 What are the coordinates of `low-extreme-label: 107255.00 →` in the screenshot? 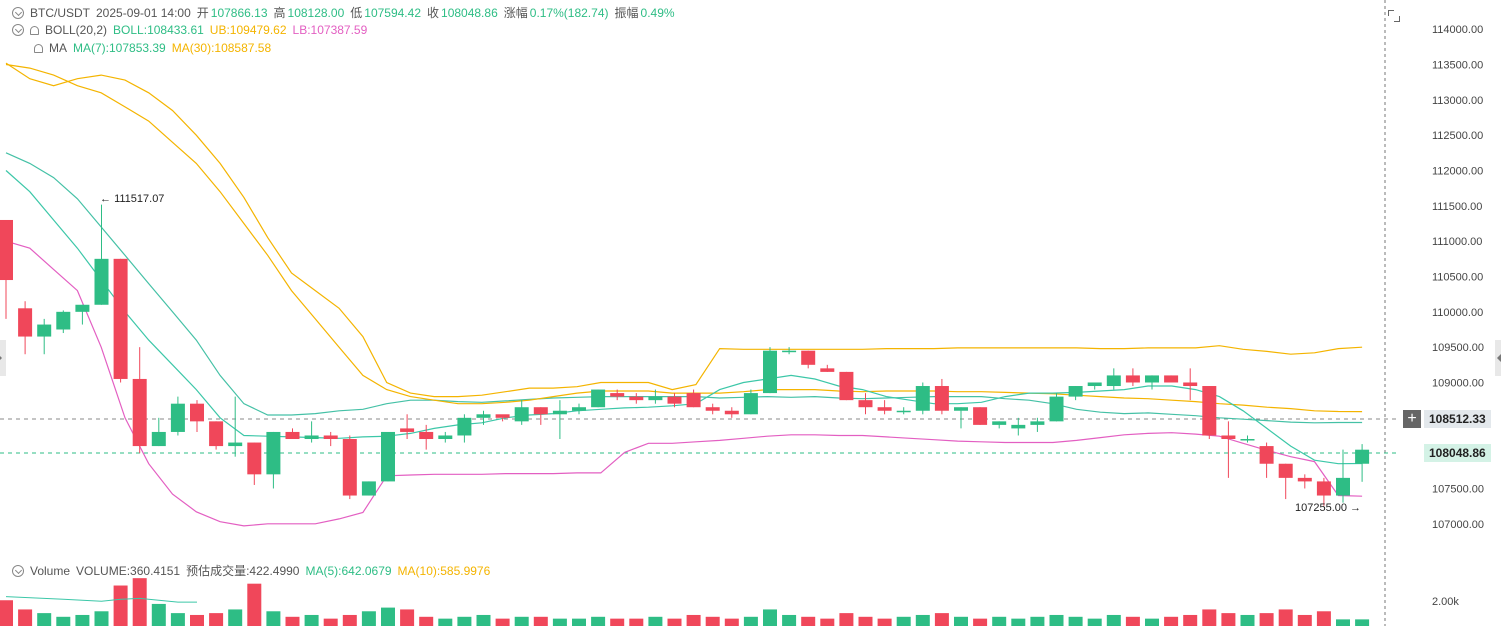 It's located at (1328, 508).